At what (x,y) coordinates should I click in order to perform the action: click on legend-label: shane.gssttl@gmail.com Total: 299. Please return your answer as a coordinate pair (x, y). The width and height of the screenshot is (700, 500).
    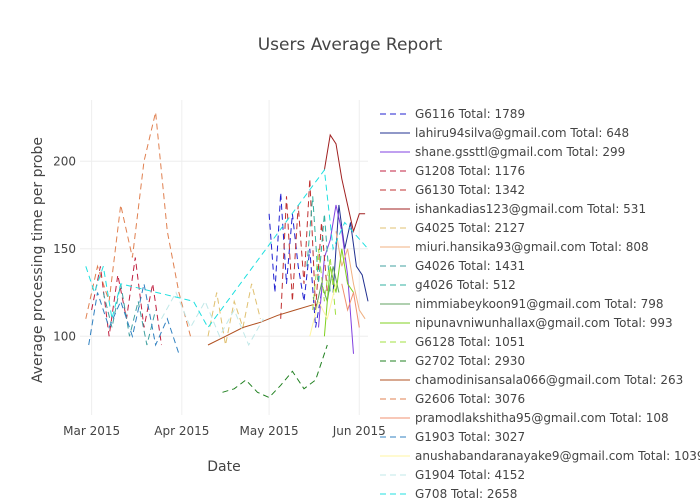
    Looking at the image, I should click on (520, 152).